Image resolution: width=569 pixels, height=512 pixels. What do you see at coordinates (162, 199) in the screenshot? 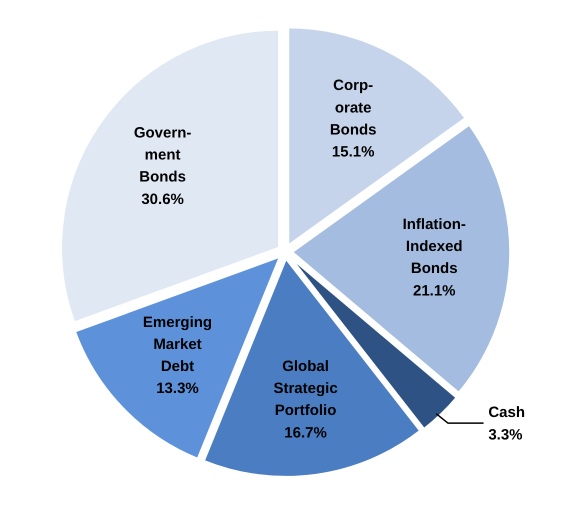
I see `data-label: 30.6%` at bounding box center [162, 199].